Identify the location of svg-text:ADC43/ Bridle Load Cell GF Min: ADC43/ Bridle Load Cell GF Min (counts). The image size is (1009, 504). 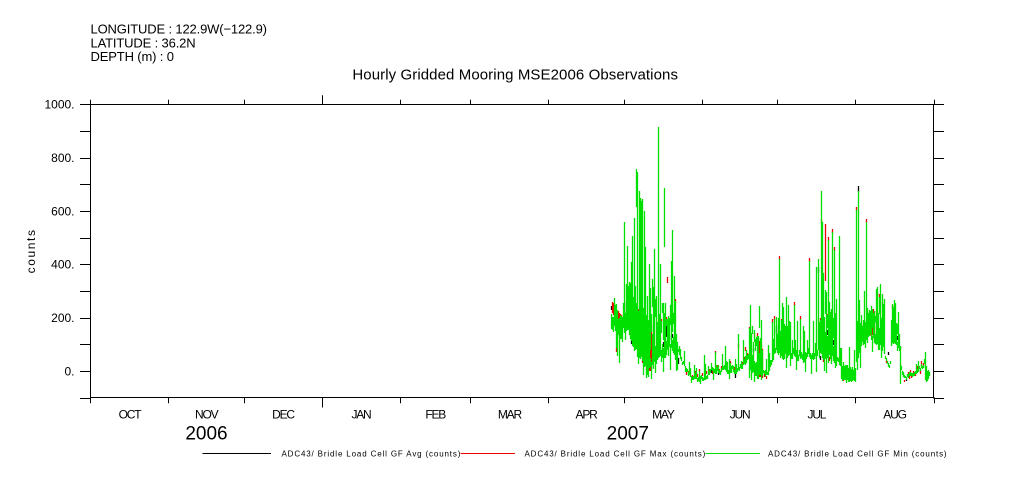
(857, 454).